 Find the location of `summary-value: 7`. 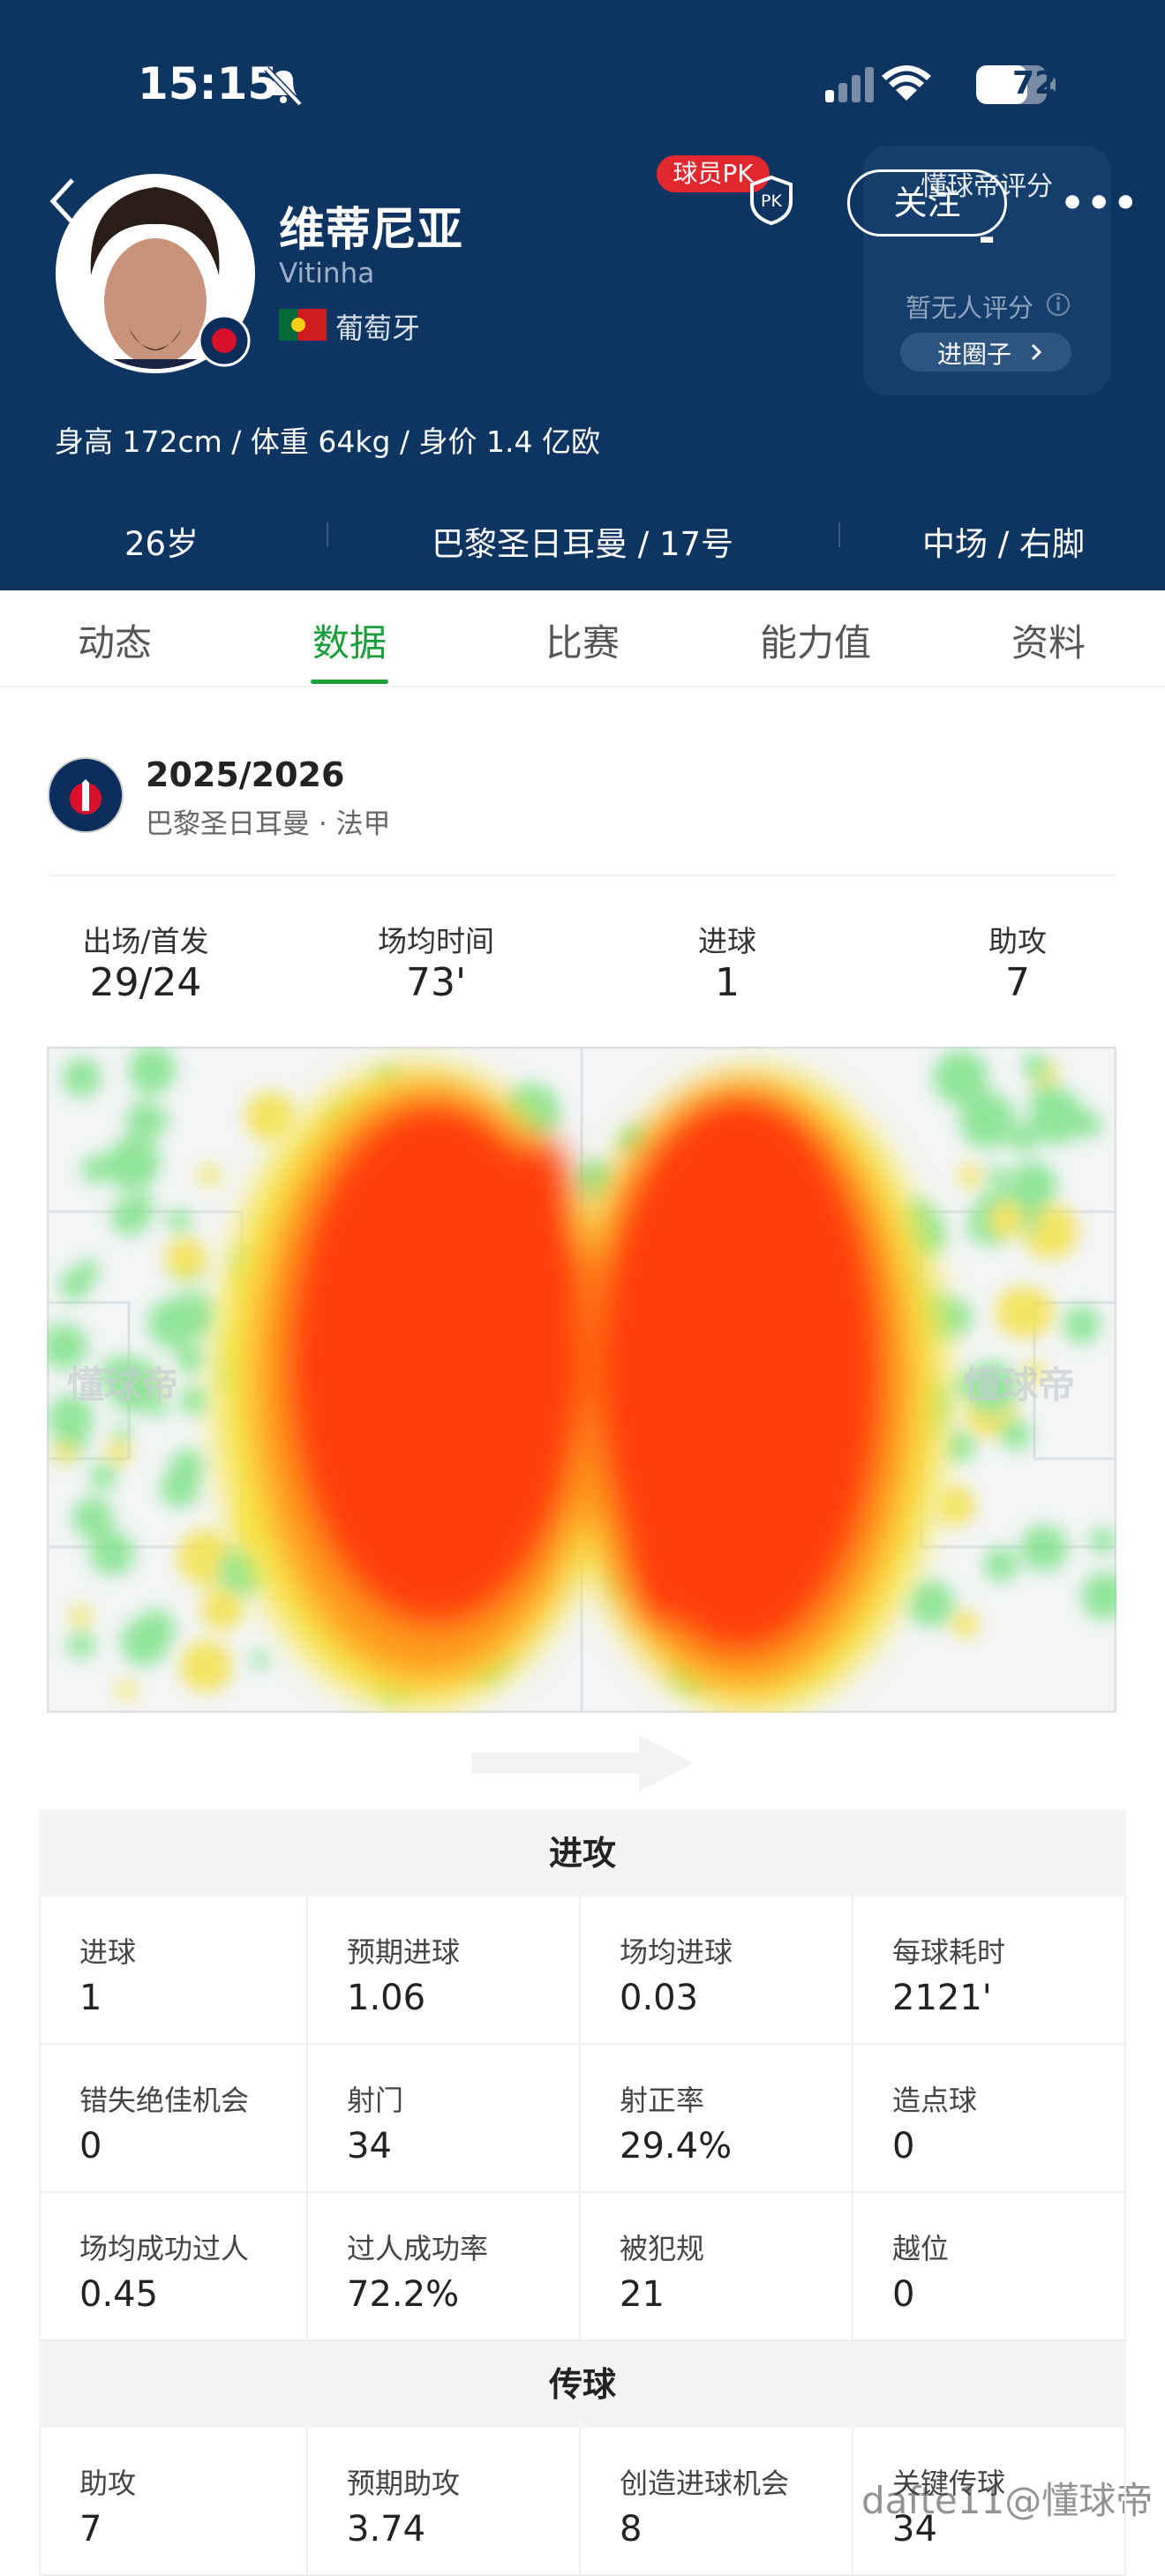

summary-value: 7 is located at coordinates (1018, 982).